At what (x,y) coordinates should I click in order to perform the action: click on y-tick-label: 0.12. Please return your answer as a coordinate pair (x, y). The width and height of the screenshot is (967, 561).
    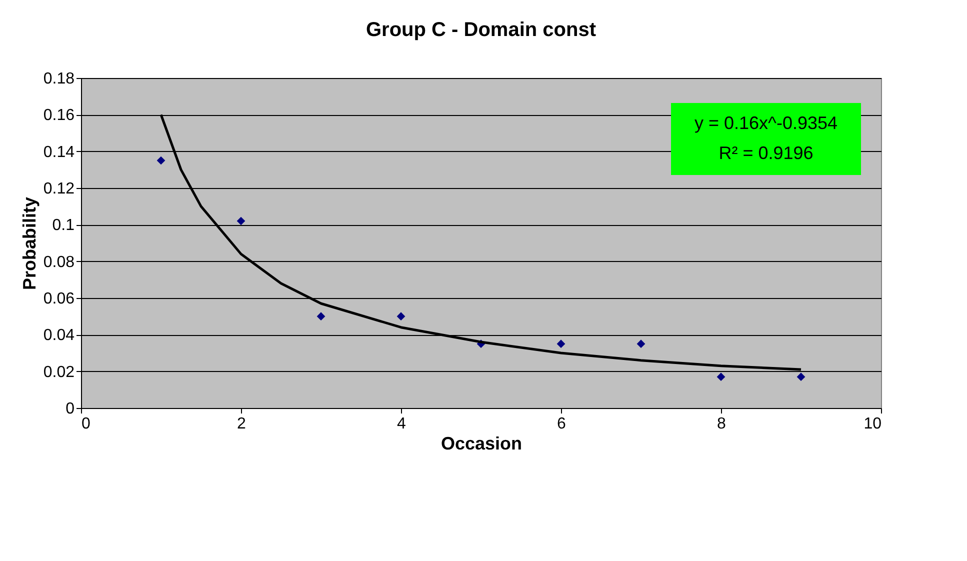
    Looking at the image, I should click on (59, 189).